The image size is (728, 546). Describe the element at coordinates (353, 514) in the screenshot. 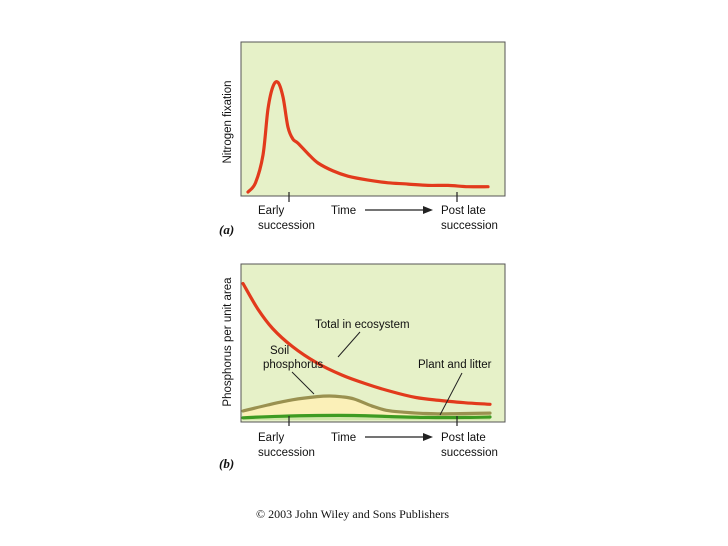

I see `copyright-notice: © 2003 John Wiley and Sons Publishers` at that location.